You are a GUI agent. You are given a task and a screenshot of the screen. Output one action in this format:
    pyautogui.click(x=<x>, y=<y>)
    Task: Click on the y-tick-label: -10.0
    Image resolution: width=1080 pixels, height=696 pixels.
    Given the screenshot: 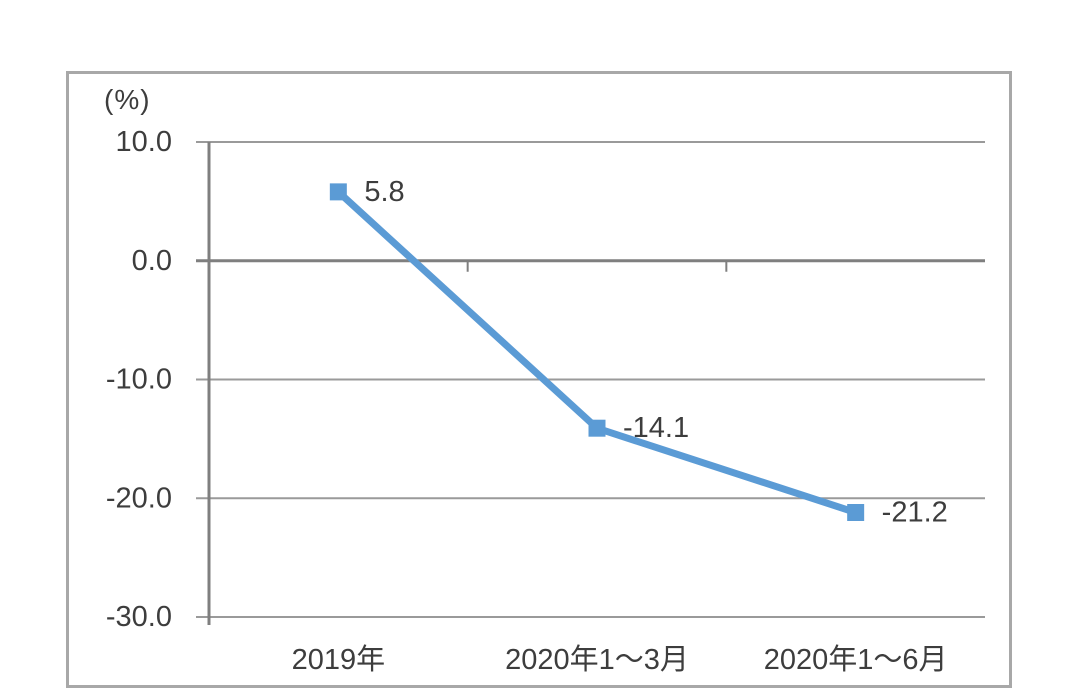 What is the action you would take?
    pyautogui.click(x=139, y=380)
    